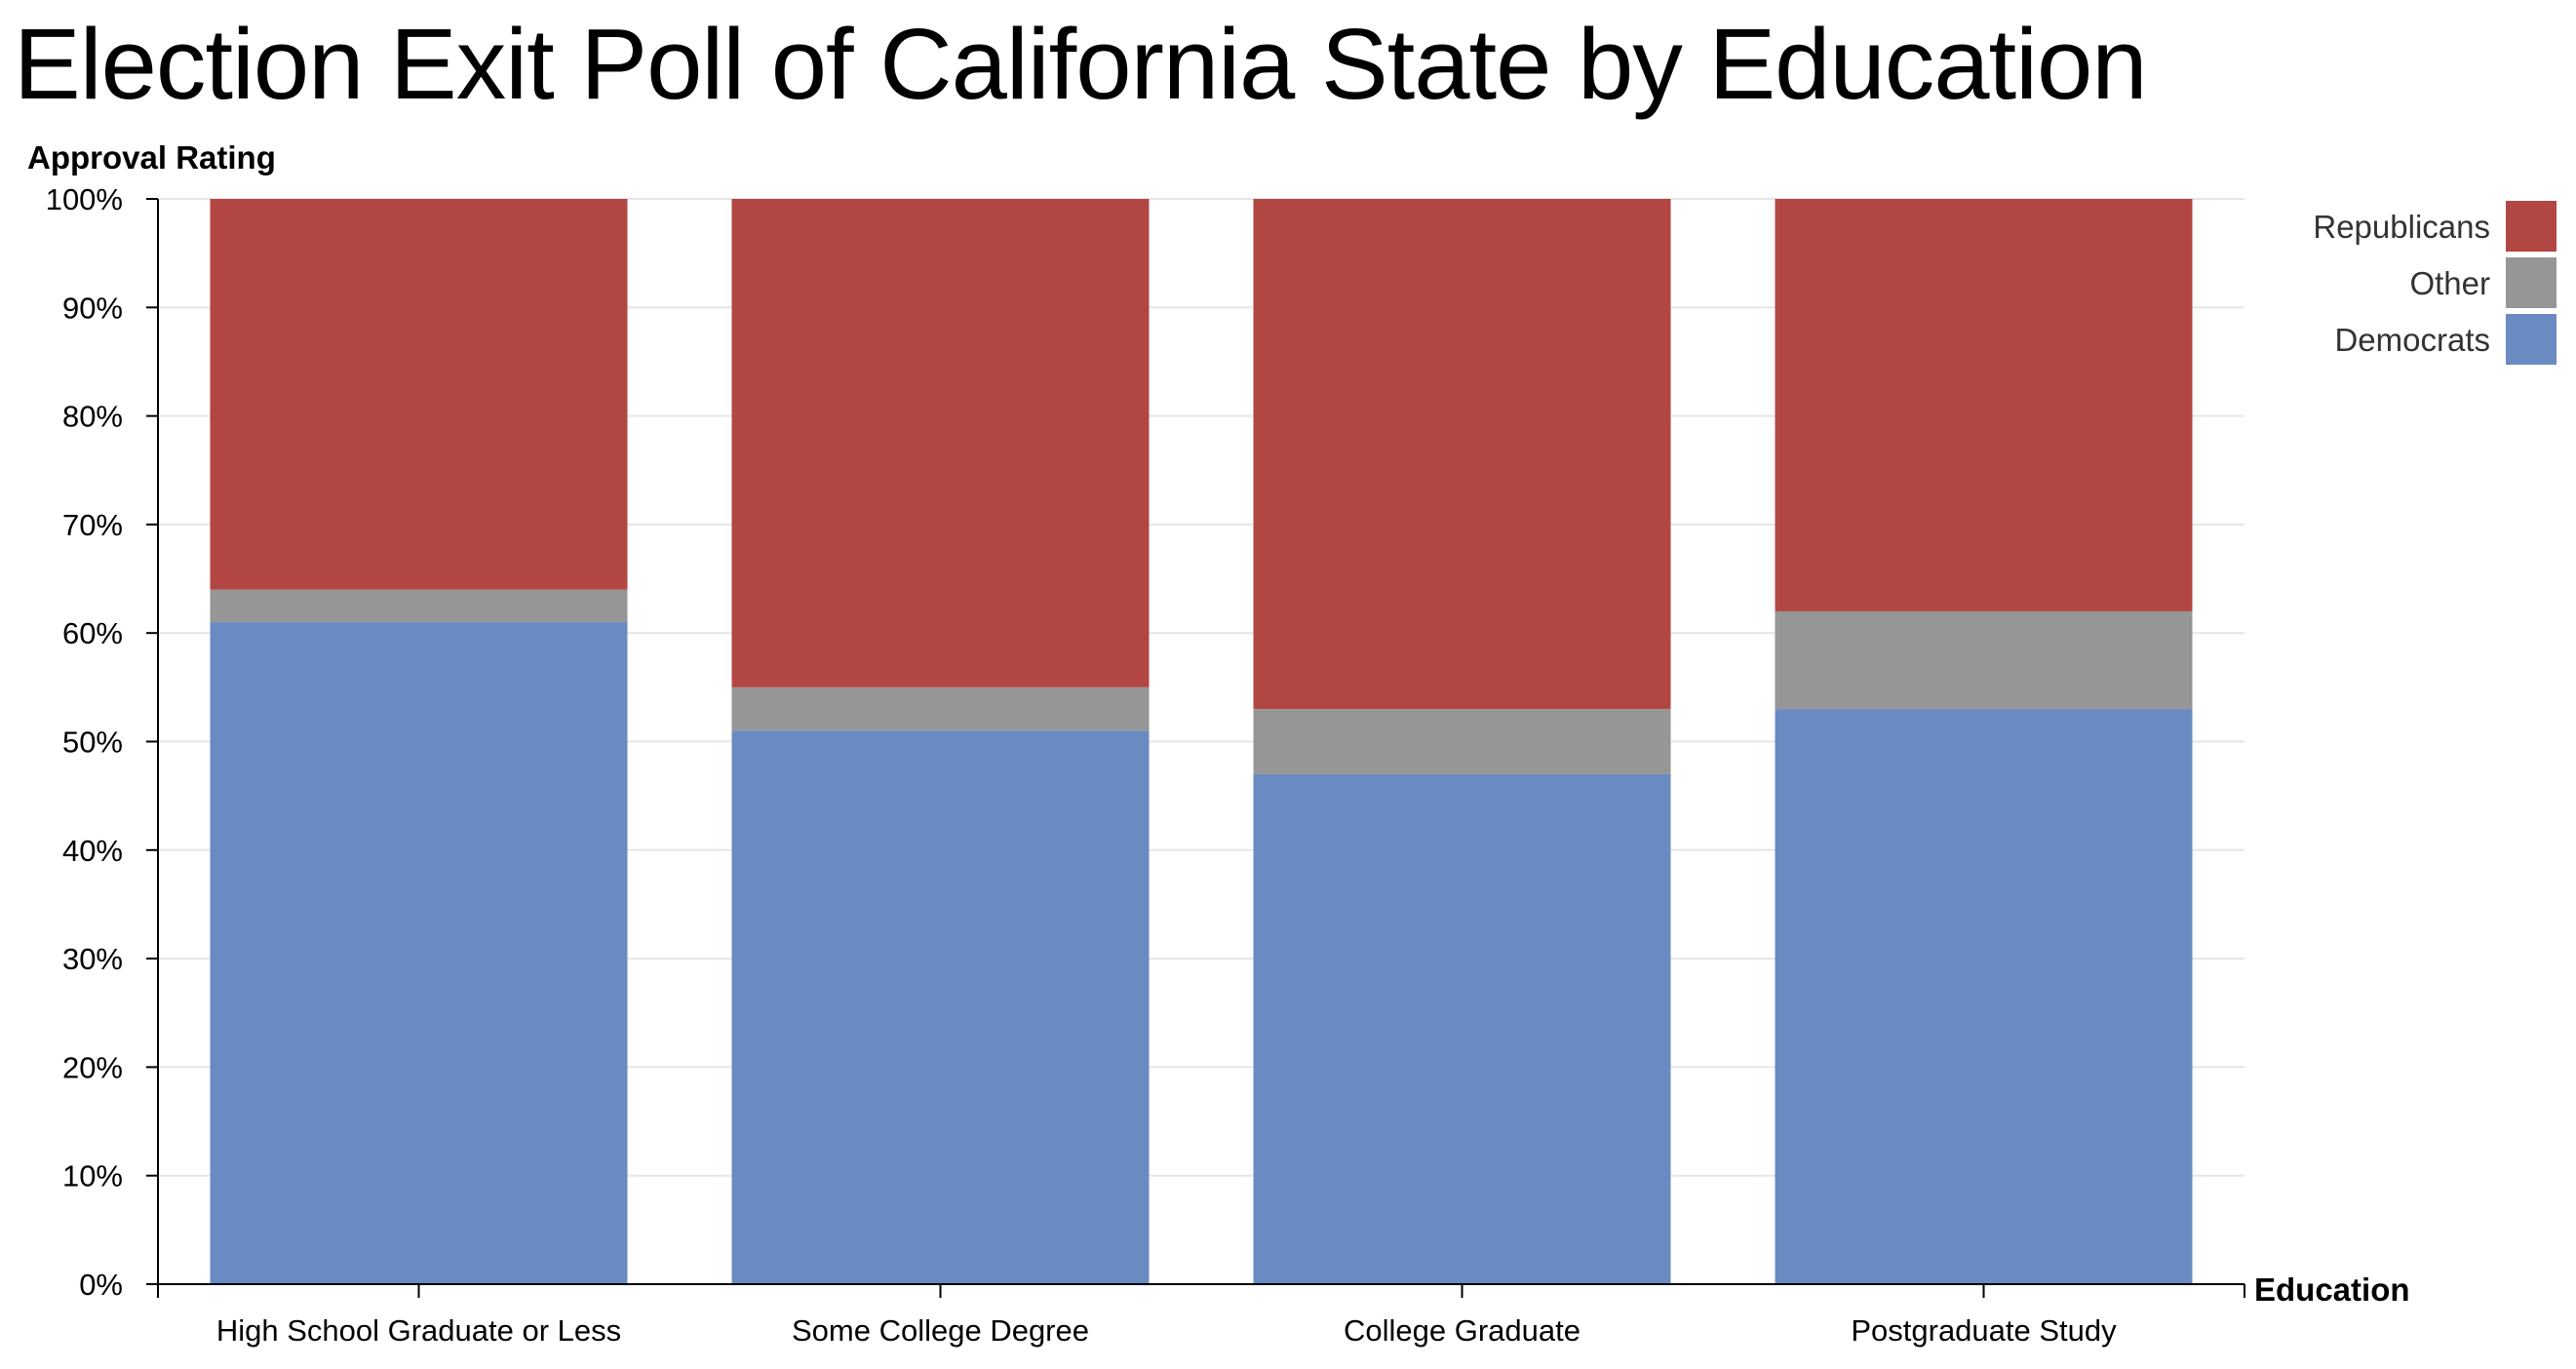 The image size is (2576, 1369). Describe the element at coordinates (2401, 227) in the screenshot. I see `legend-label: Republicans` at that location.